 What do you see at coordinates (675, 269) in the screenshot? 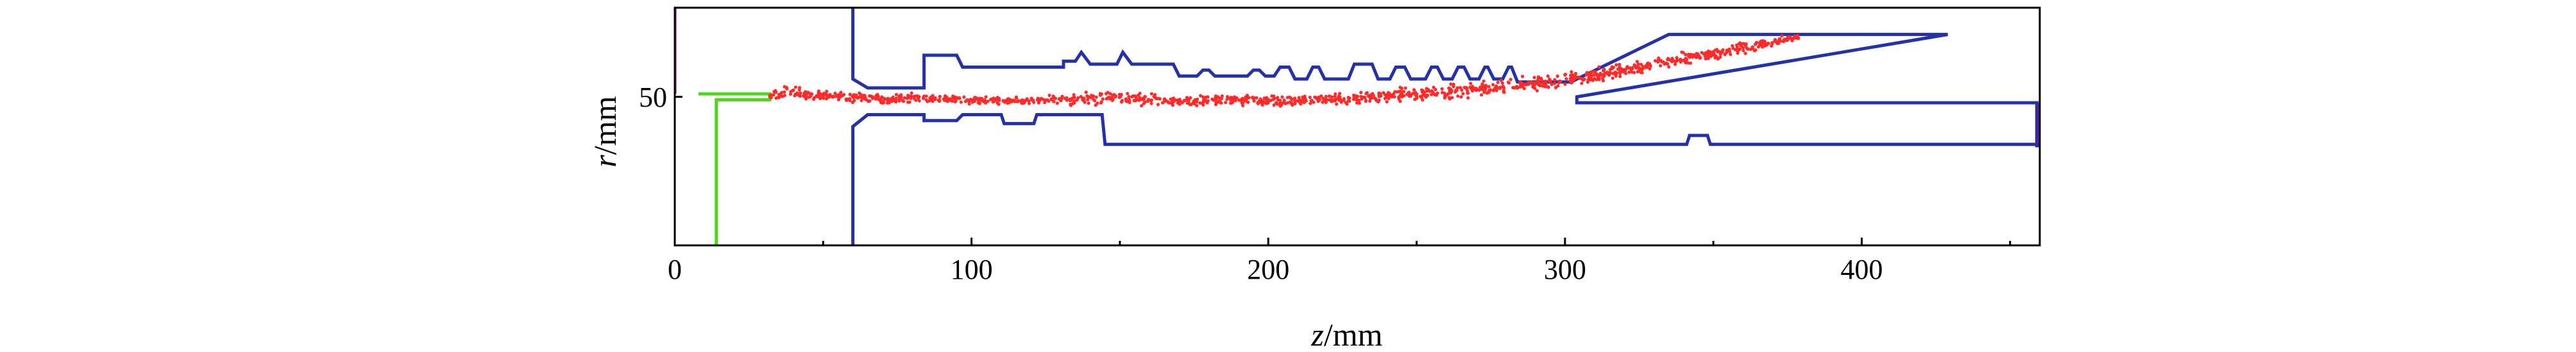
I see `x-tick-label: 0` at bounding box center [675, 269].